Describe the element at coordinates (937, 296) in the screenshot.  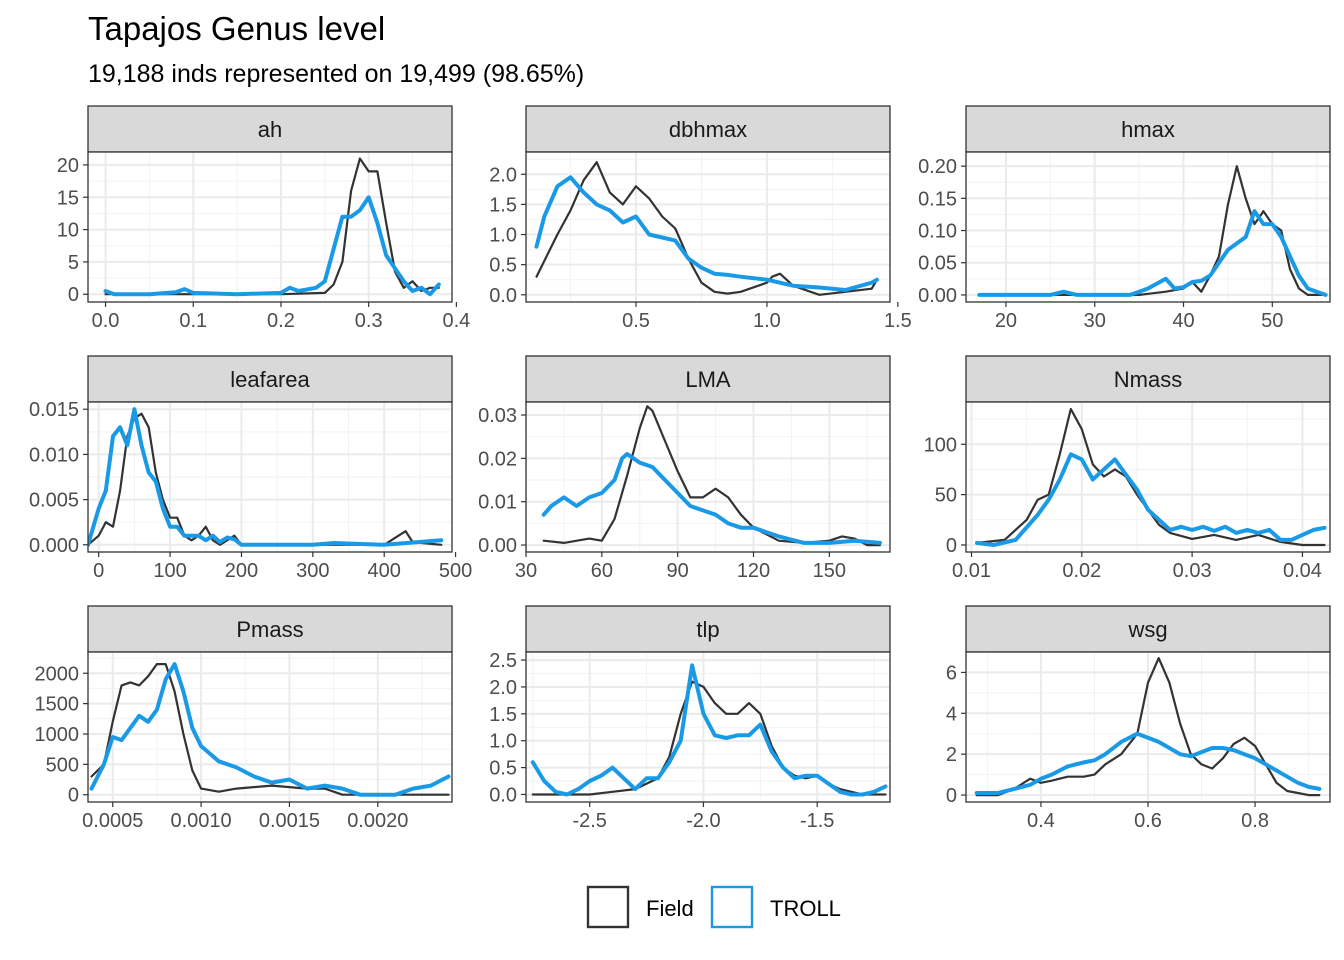
I see `y-tick-label: 0.00` at that location.